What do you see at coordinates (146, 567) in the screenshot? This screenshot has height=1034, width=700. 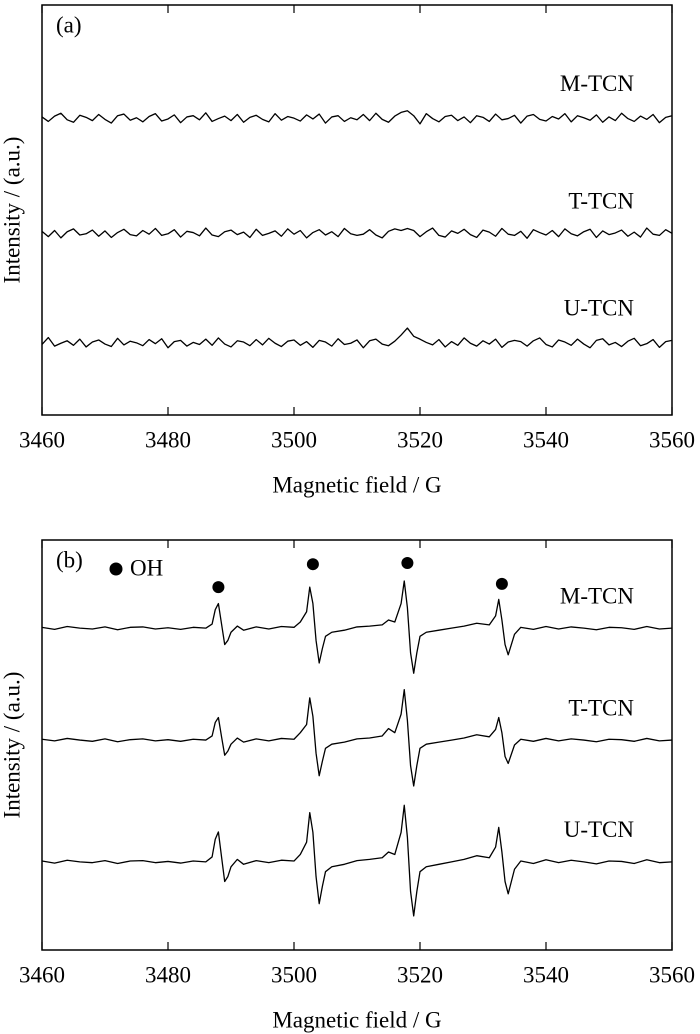 I see `legend-label: OH` at bounding box center [146, 567].